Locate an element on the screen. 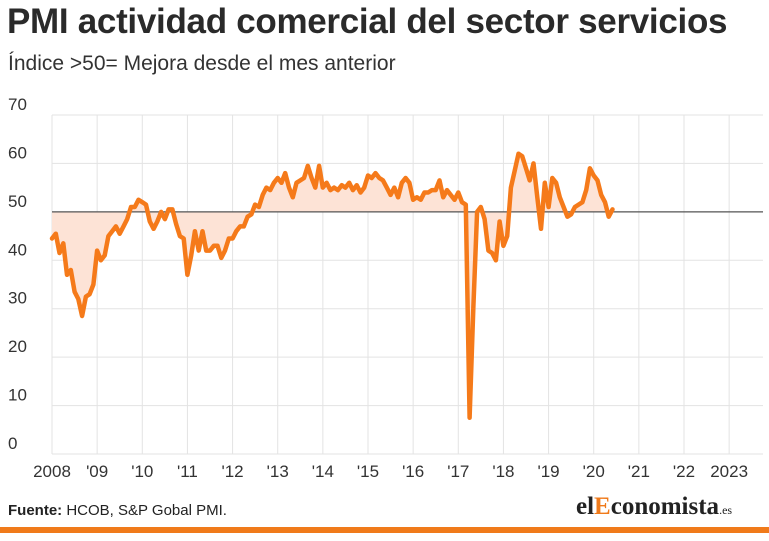 This screenshot has width=769, height=541. x-tick-label: '12 is located at coordinates (232, 471).